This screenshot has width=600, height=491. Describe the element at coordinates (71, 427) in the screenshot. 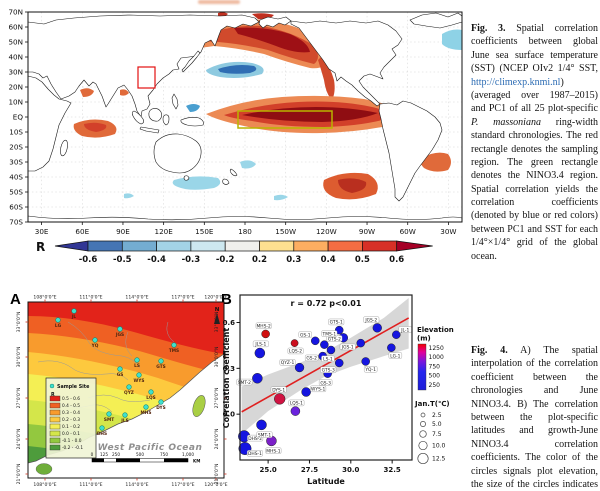

I see `legend-class-label: 0.1 - 0.2` at that location.